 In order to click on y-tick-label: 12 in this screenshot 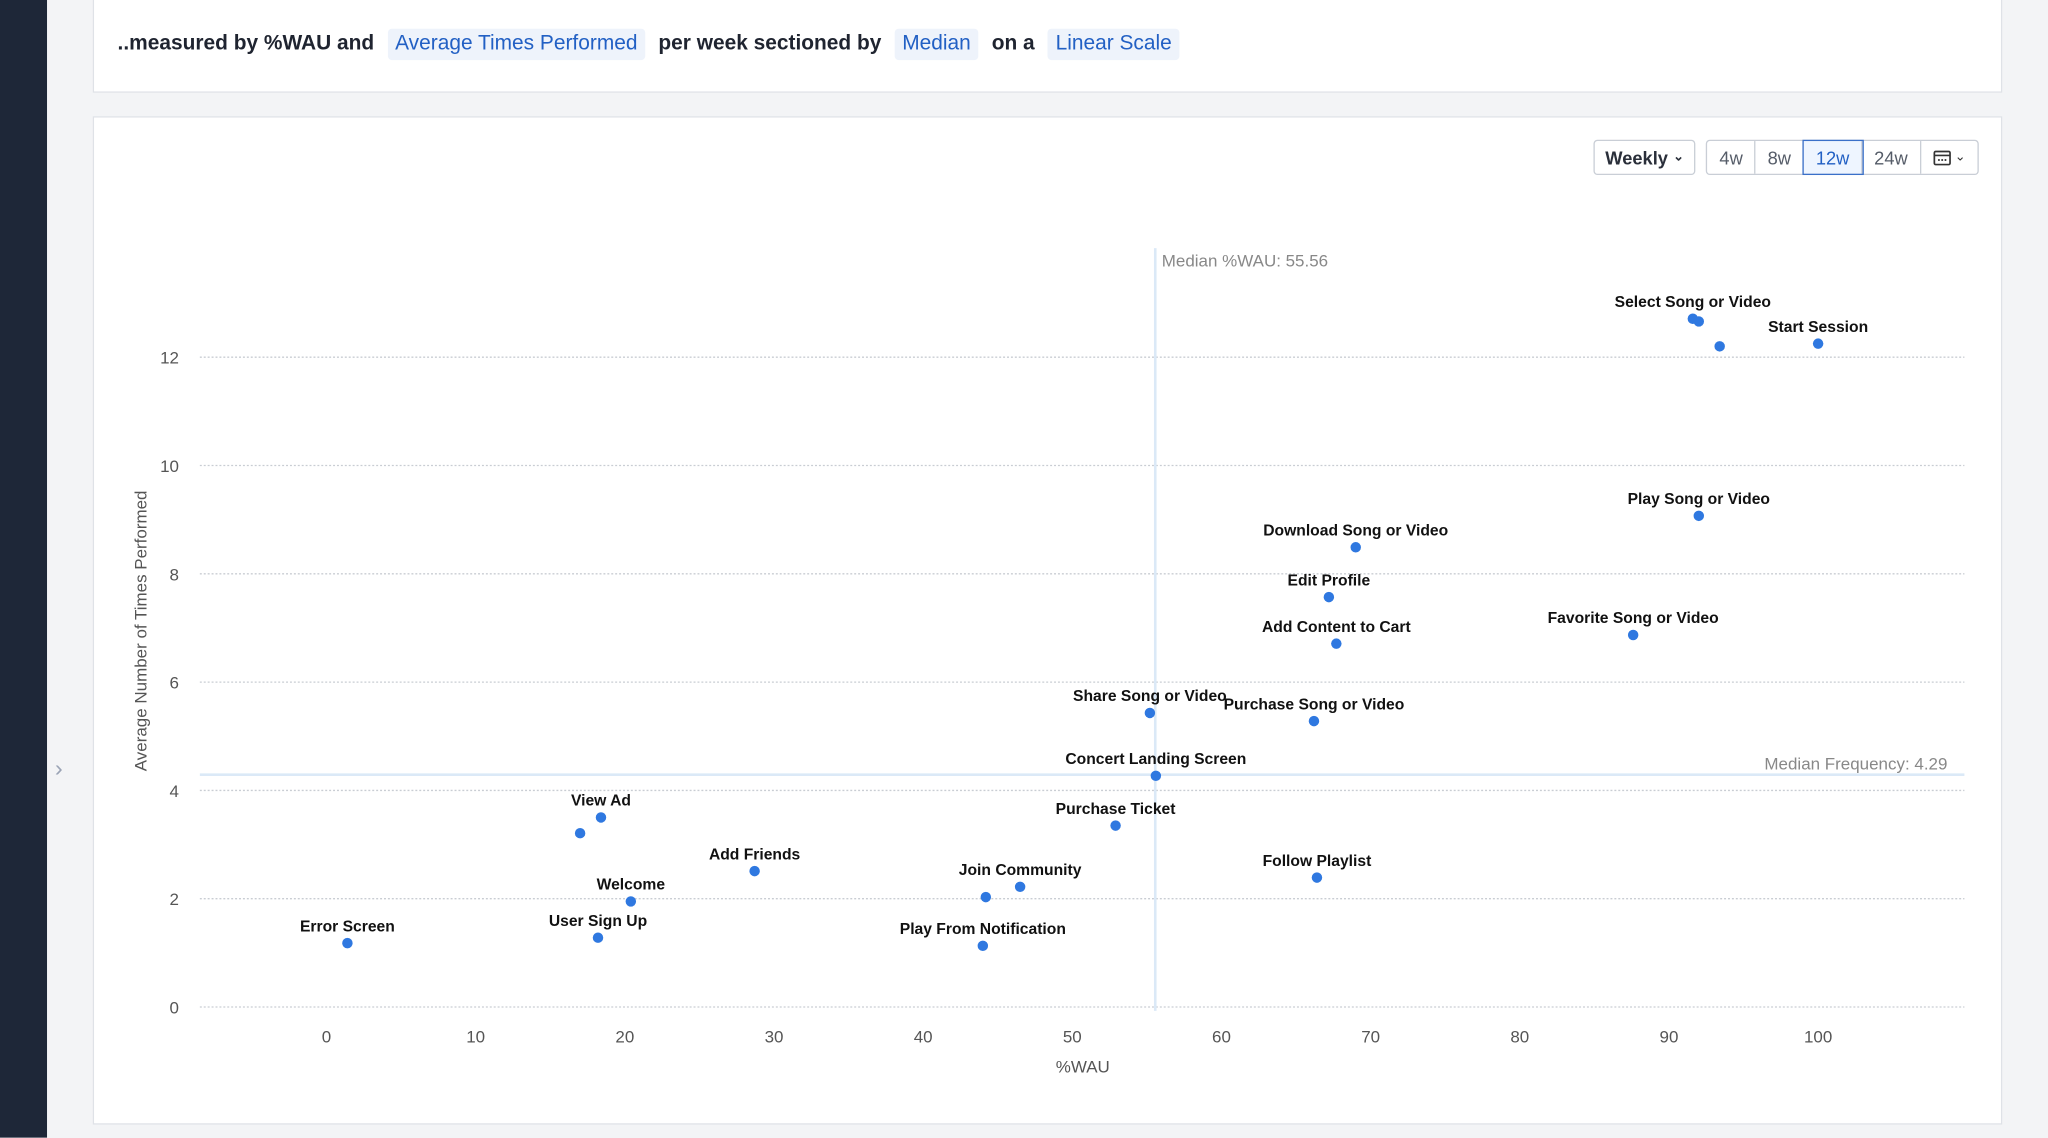, I will do `click(169, 358)`.